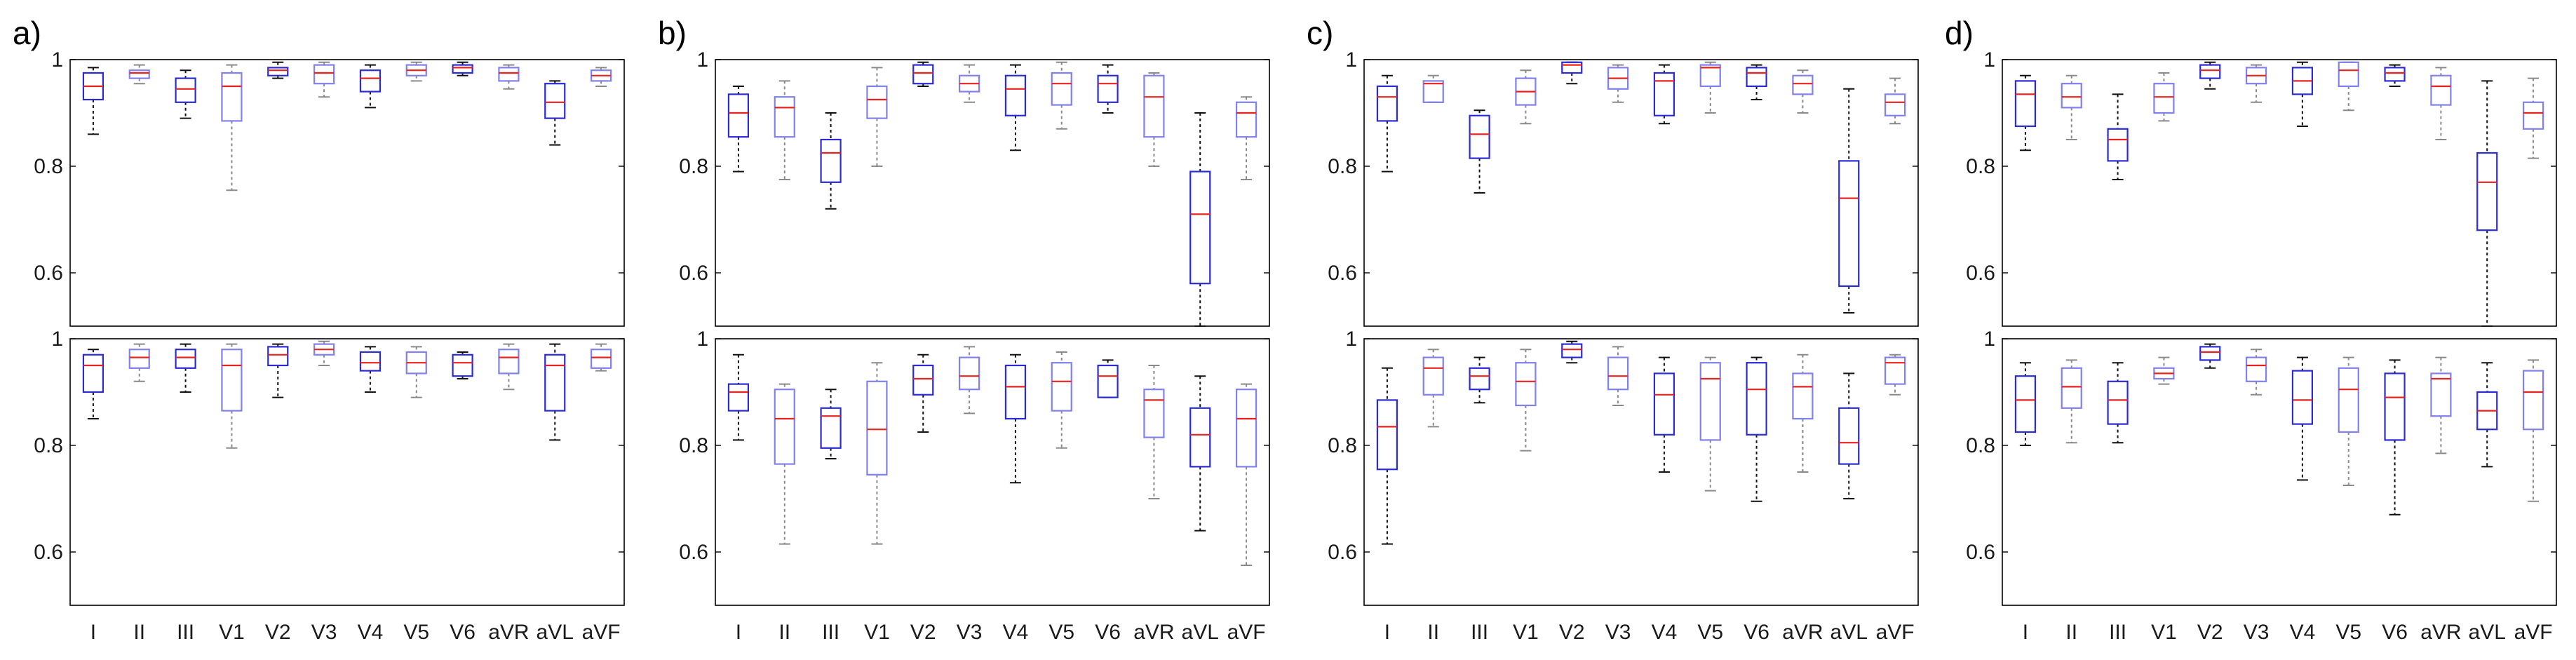 The width and height of the screenshot is (2576, 660). What do you see at coordinates (1246, 119) in the screenshot?
I see `p2-top-box-aVF-iqr` at bounding box center [1246, 119].